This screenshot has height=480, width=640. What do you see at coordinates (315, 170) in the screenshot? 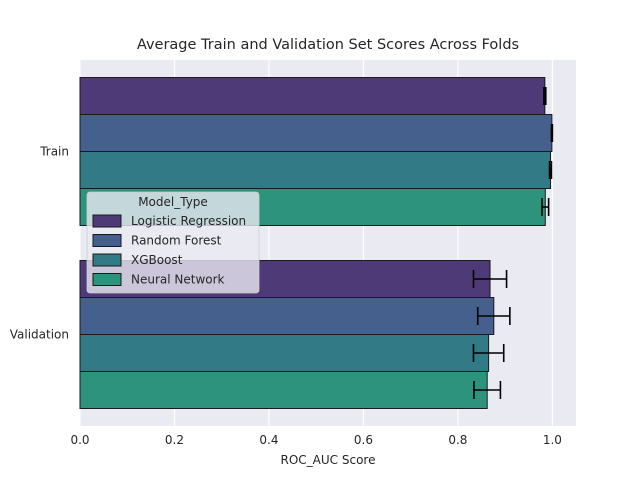
I see `bar-train-xgboost` at bounding box center [315, 170].